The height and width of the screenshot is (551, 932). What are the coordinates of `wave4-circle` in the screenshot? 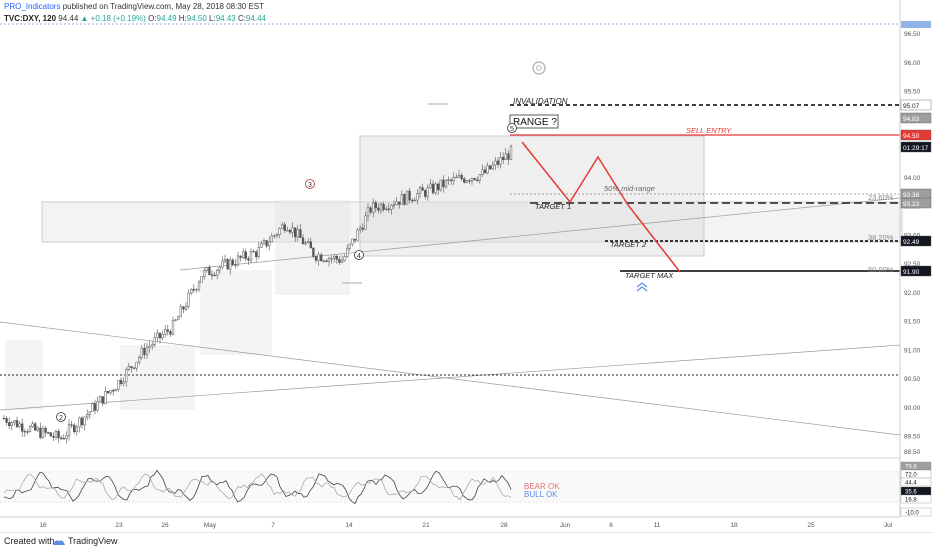 It's located at (359, 255).